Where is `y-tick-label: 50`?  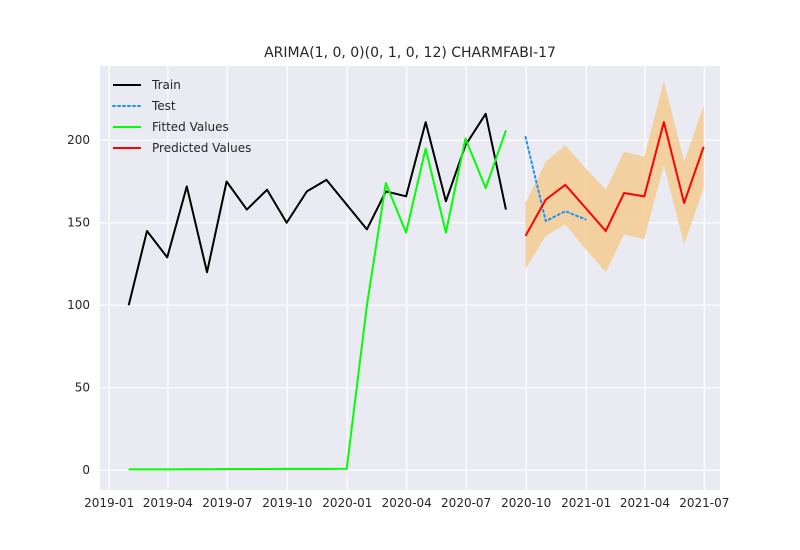
y-tick-label: 50 is located at coordinates (82, 388).